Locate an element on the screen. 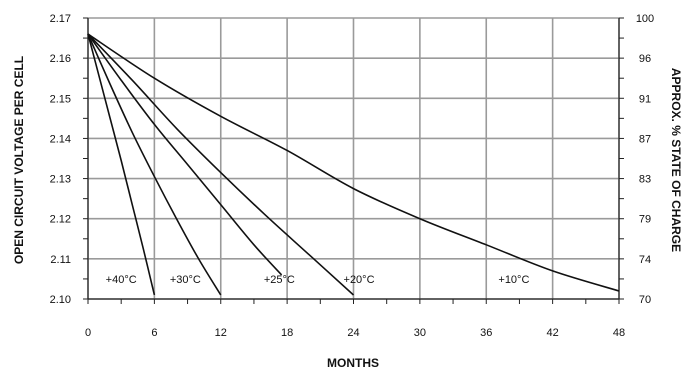 The image size is (696, 371). x-tick-label: 18 is located at coordinates (287, 333).